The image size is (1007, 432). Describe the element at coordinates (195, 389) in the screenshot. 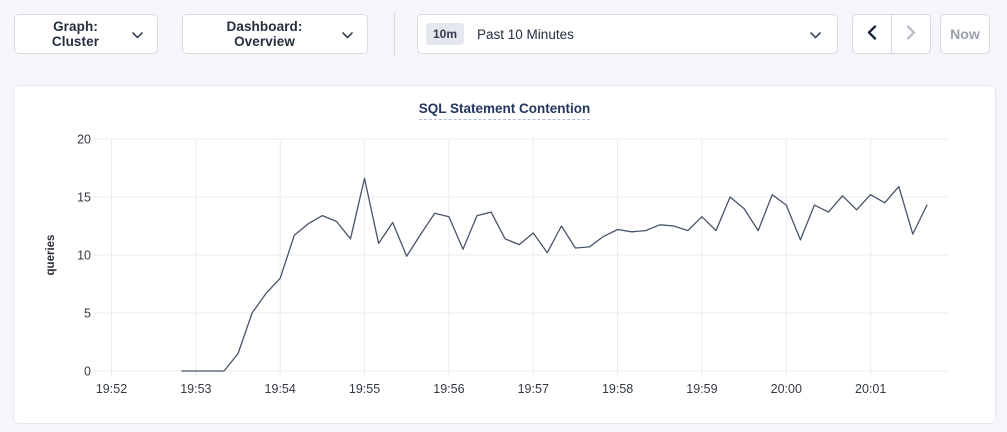

I see `svg-text: 19:53` at that location.